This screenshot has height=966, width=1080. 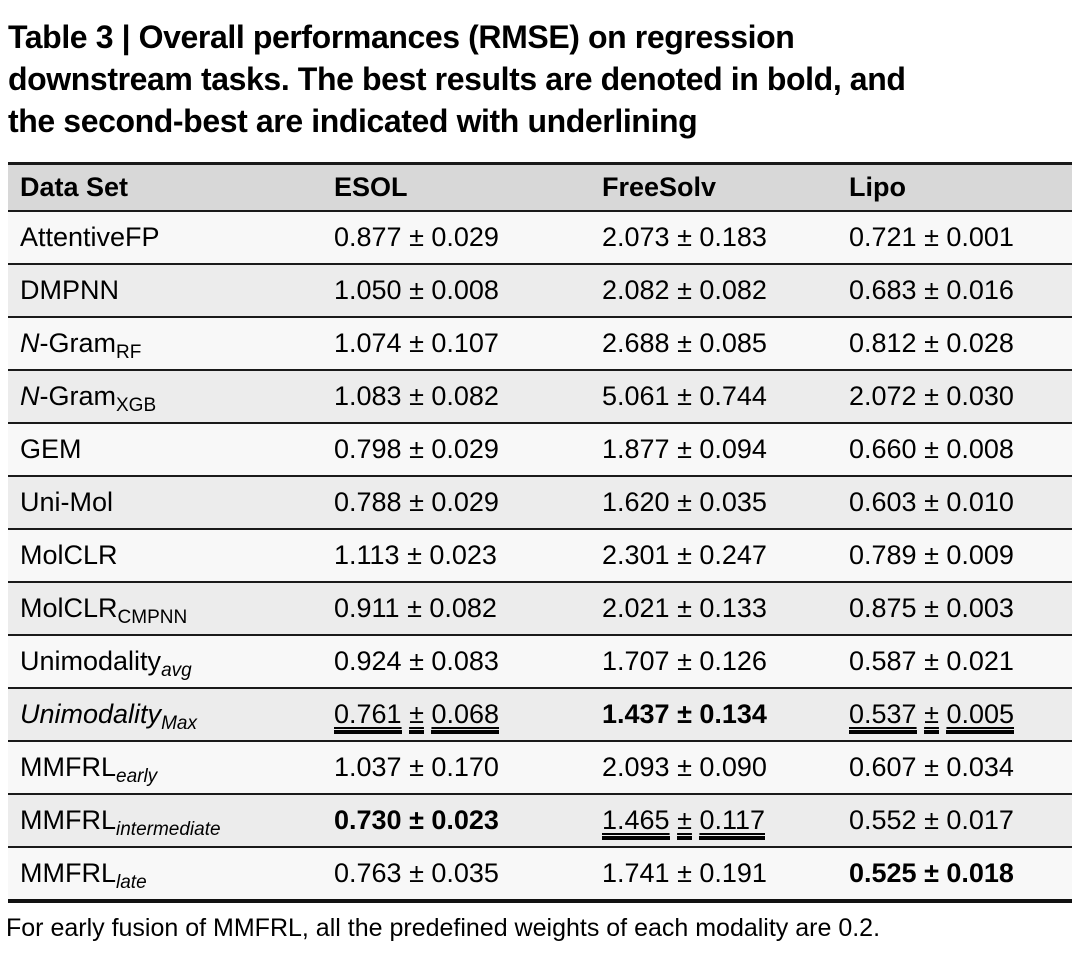 What do you see at coordinates (713, 874) in the screenshot?
I see `value-cell: 1.741 ± 0.191` at bounding box center [713, 874].